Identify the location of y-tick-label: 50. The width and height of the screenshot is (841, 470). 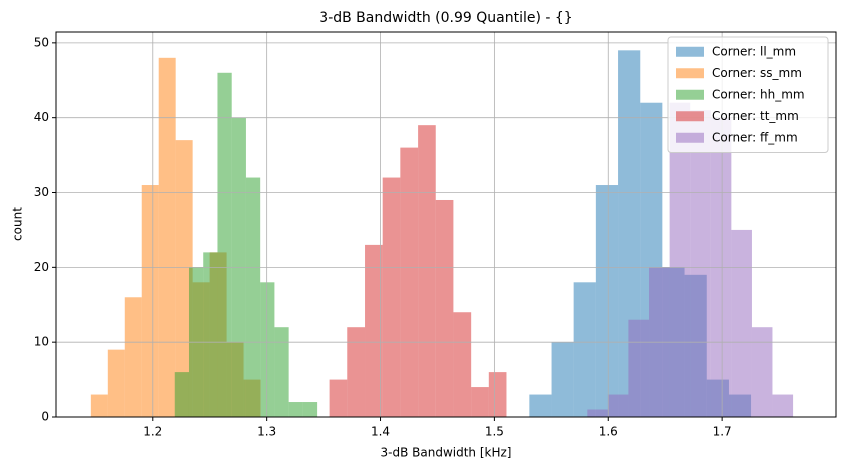
(41, 42).